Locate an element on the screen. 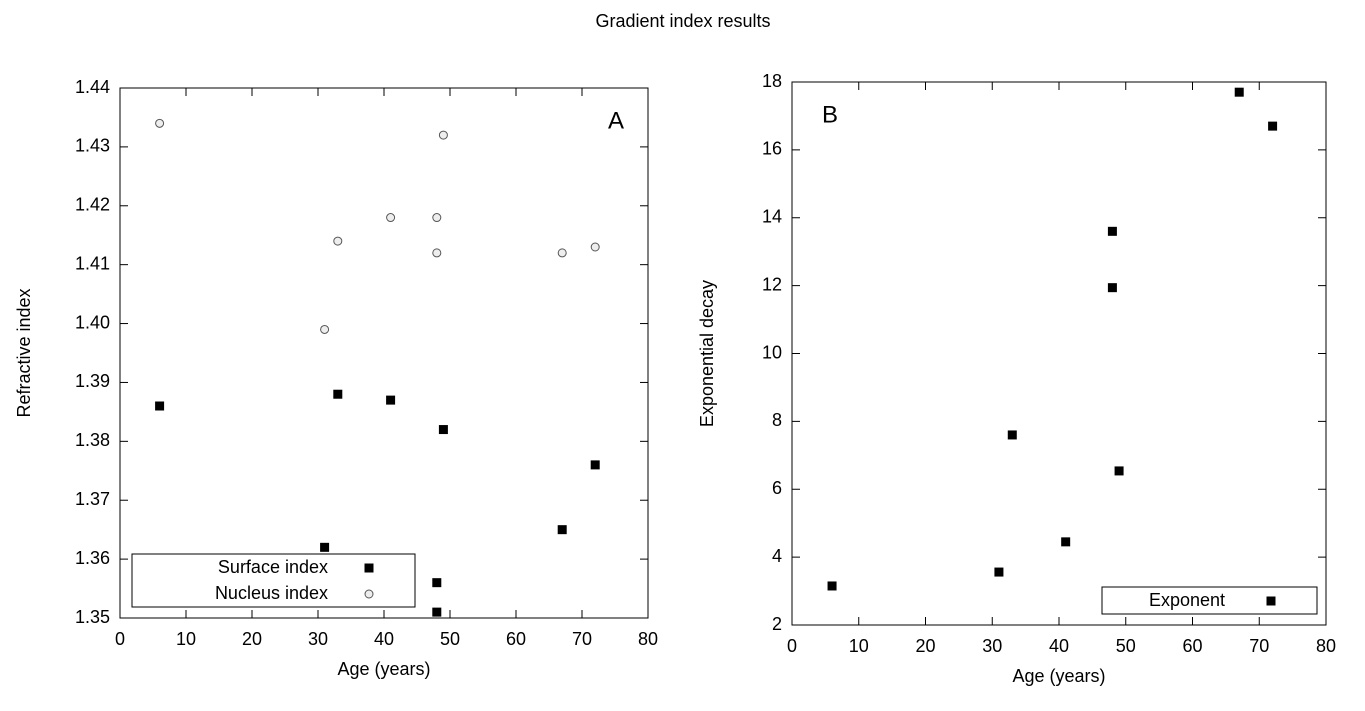 The width and height of the screenshot is (1365, 711). legend-label: Exponent is located at coordinates (1187, 600).